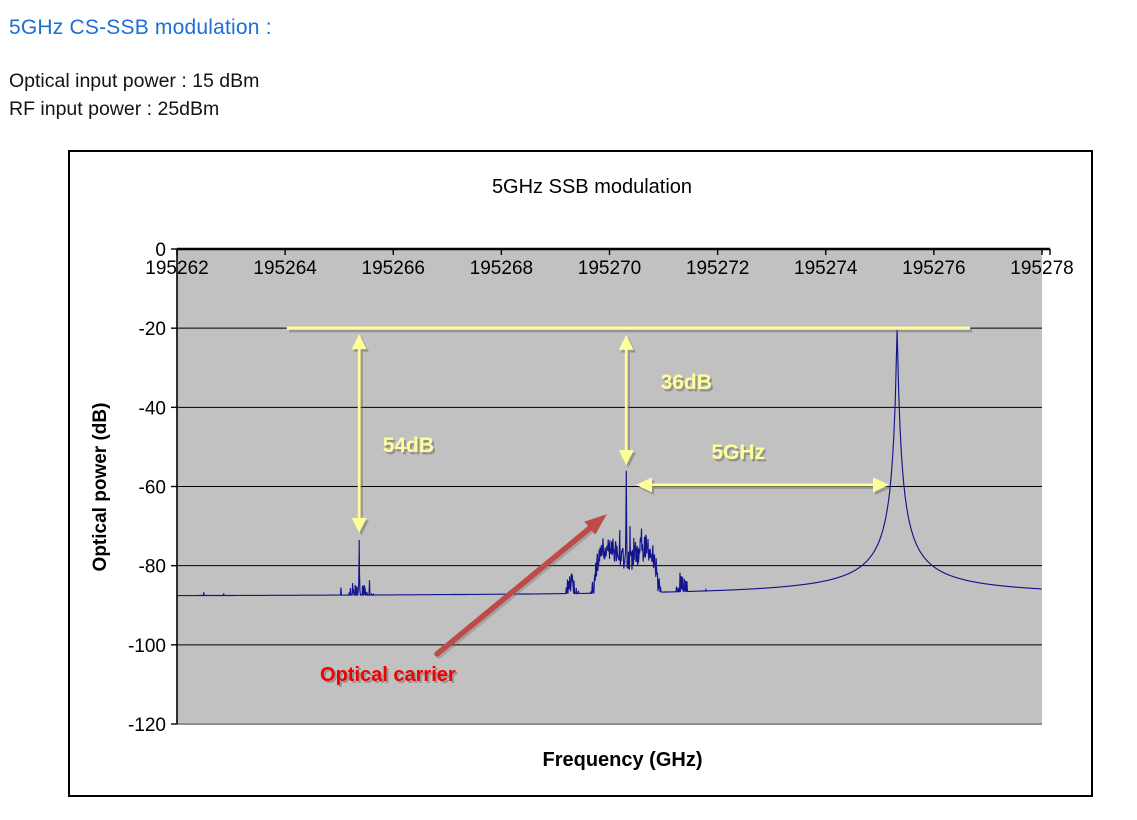 Image resolution: width=1137 pixels, height=820 pixels. I want to click on svg-text: -100, so click(147, 646).